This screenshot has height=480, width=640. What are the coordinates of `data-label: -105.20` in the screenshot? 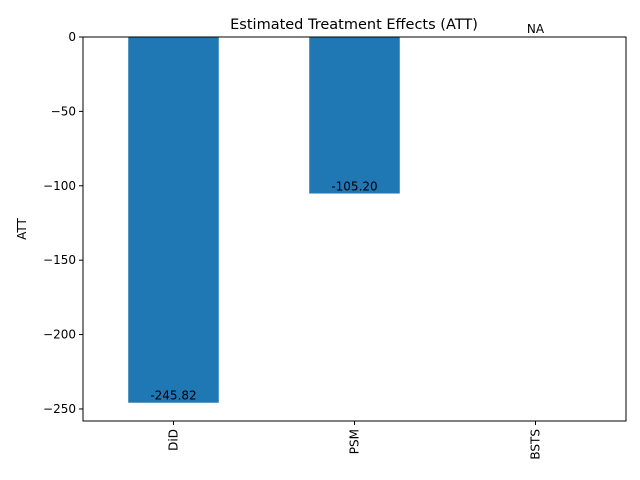 It's located at (354, 187).